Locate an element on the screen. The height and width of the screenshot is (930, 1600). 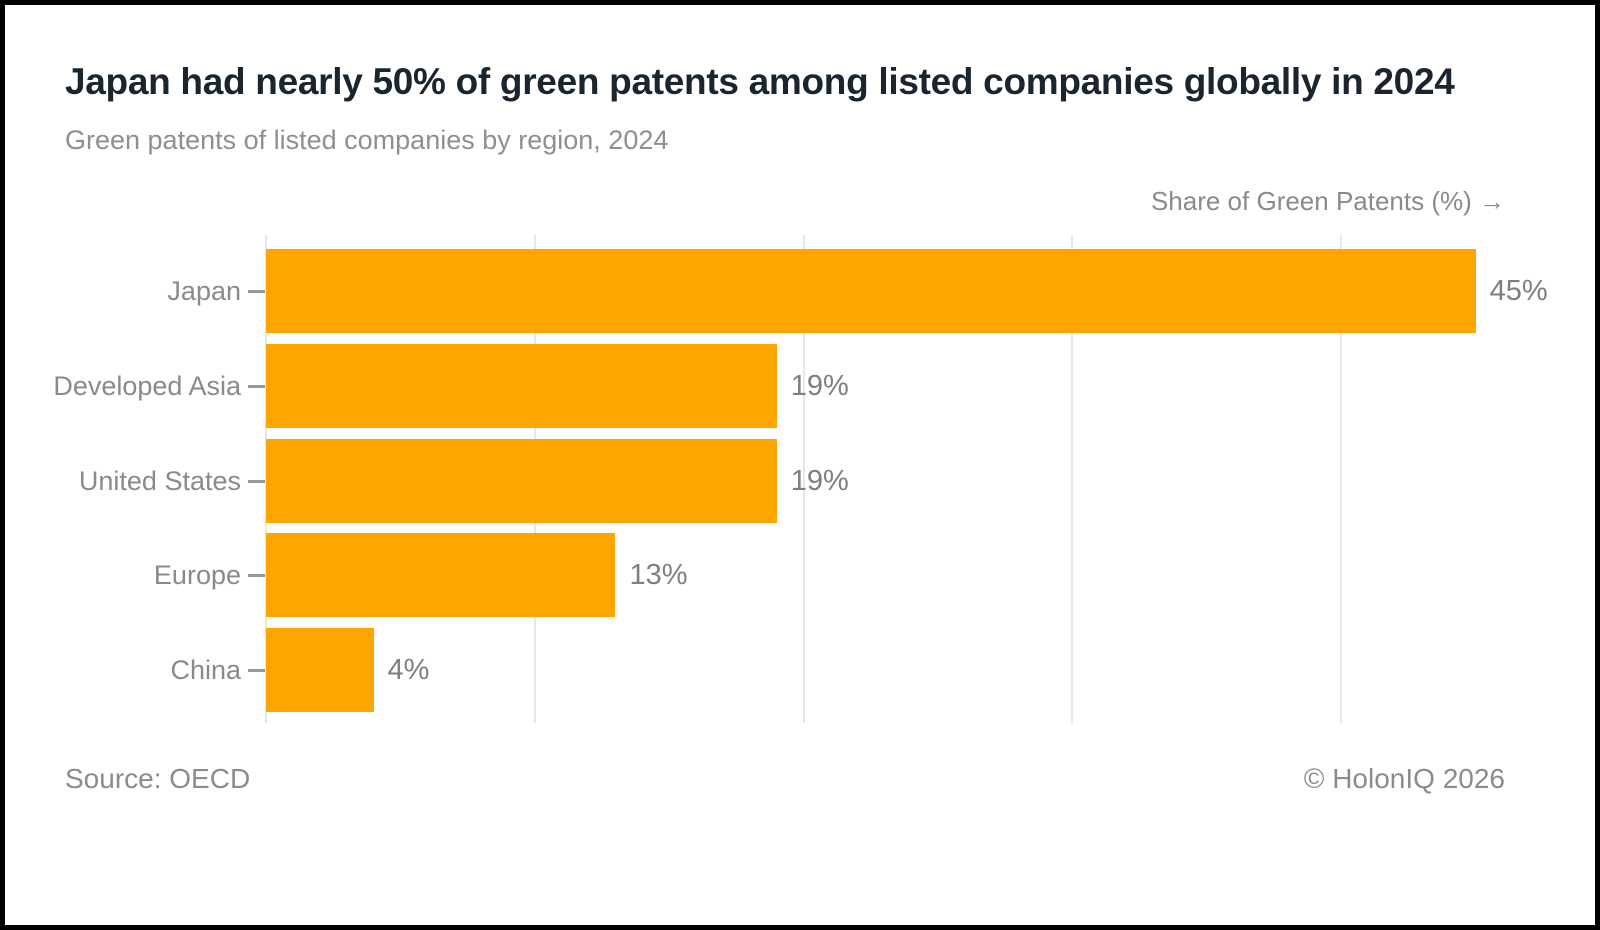
bar-row: China 4% is located at coordinates (842, 670).